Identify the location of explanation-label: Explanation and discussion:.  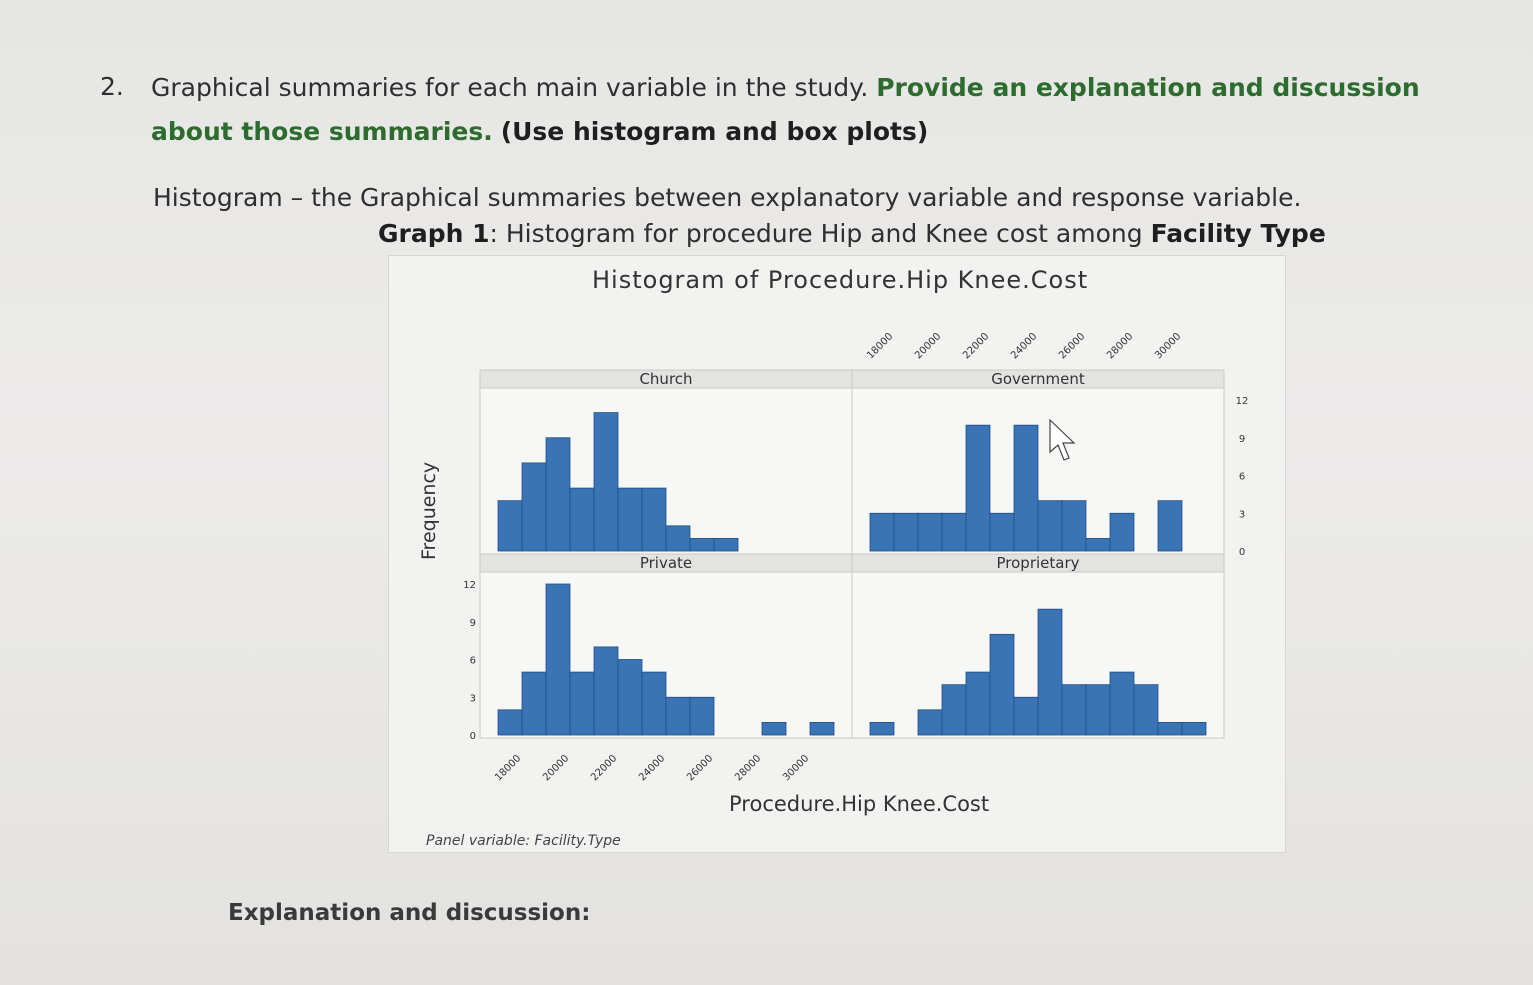
(409, 913).